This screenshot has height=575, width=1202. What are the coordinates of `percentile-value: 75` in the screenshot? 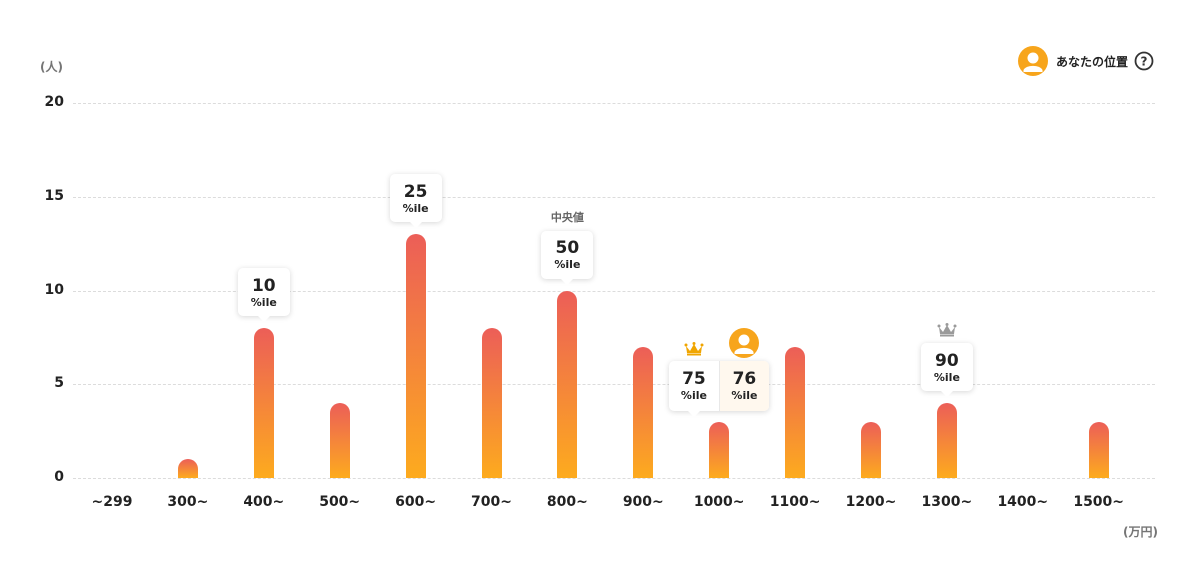 It's located at (694, 379).